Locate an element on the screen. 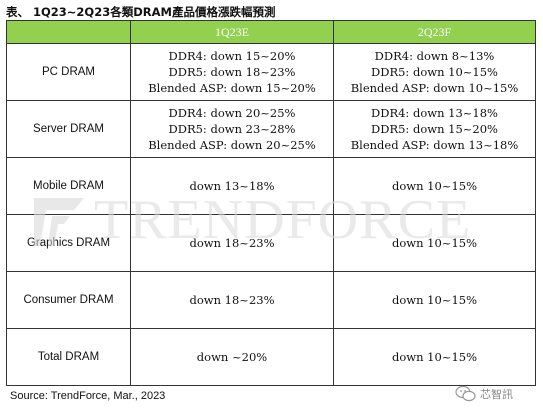  table-header-row: 1Q23E 2Q23F is located at coordinates (271, 32).